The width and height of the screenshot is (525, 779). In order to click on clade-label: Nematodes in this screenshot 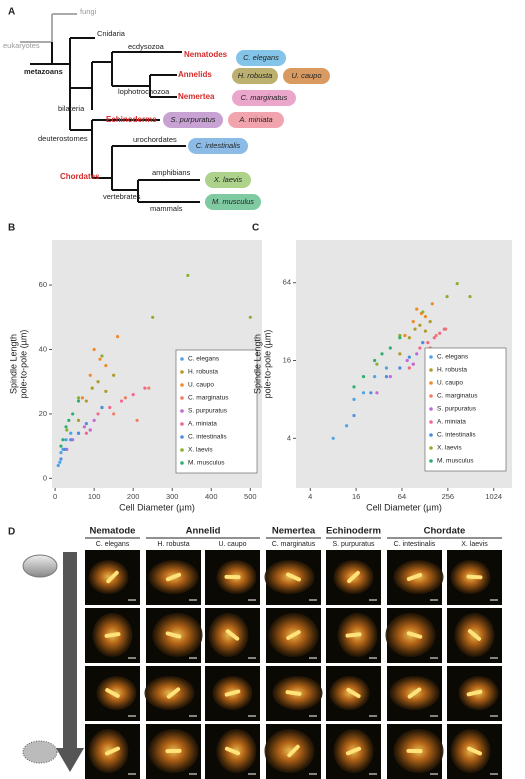, I will do `click(206, 54)`.